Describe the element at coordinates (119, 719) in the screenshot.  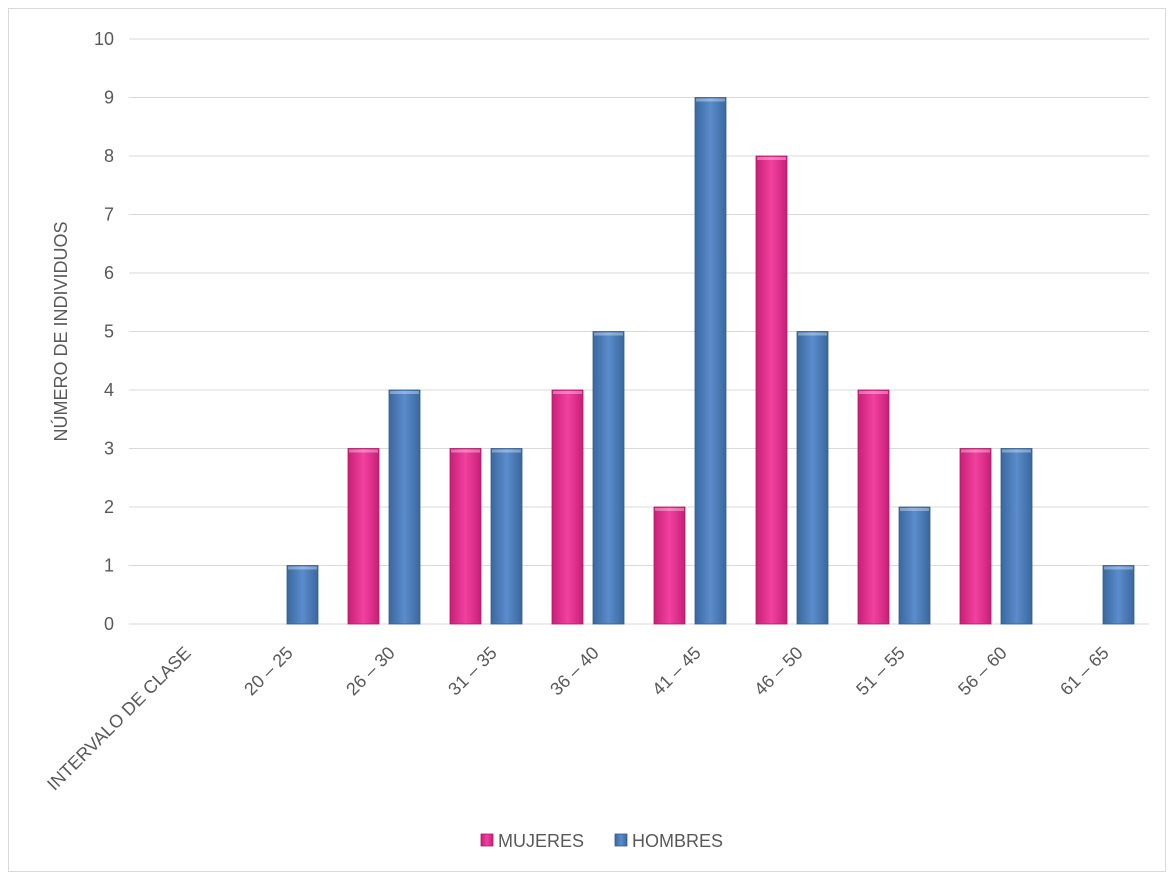
I see `x-tick-label: INTERVALO DE CLASE` at that location.